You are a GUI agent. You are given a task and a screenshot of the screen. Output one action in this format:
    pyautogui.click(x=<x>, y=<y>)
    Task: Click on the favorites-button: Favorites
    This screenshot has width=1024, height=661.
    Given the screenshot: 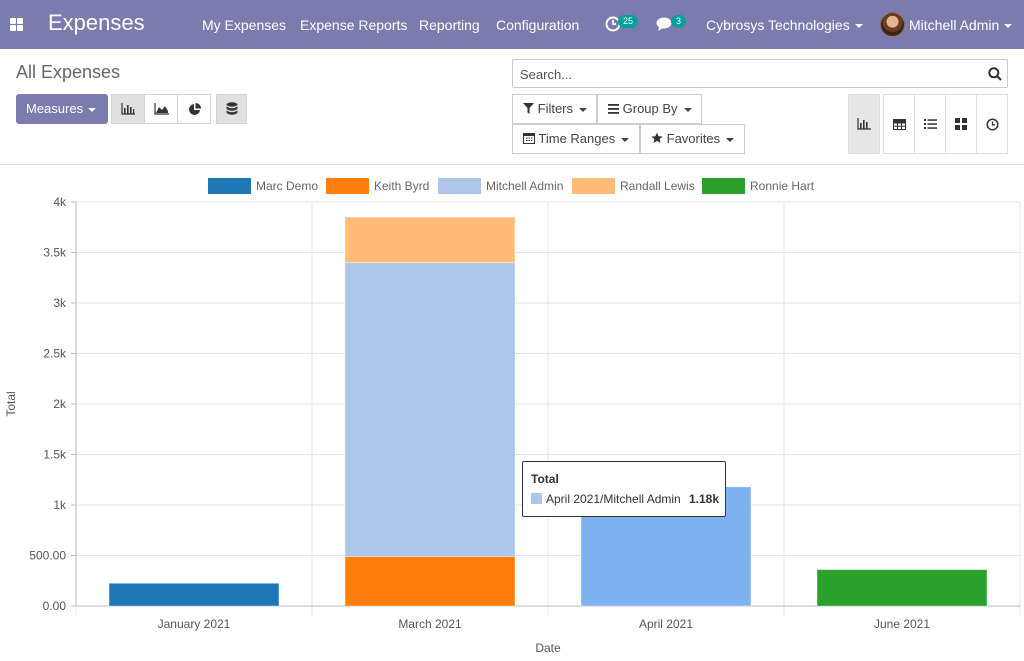 What is the action you would take?
    pyautogui.click(x=692, y=139)
    